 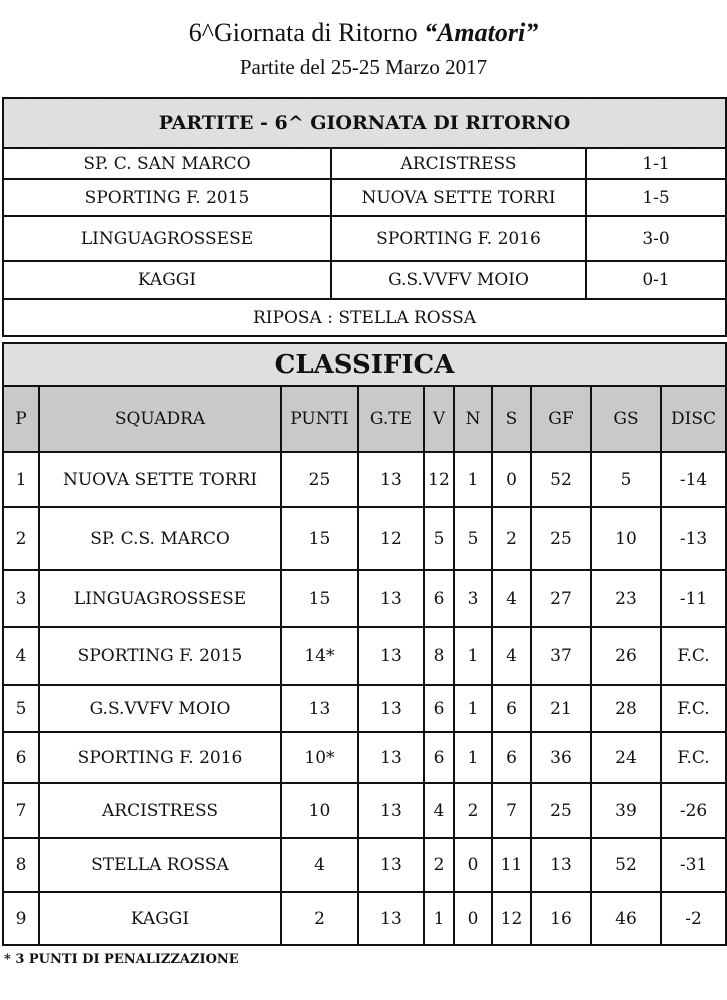 What do you see at coordinates (458, 163) in the screenshot?
I see `away-team: ARCISTRESS` at bounding box center [458, 163].